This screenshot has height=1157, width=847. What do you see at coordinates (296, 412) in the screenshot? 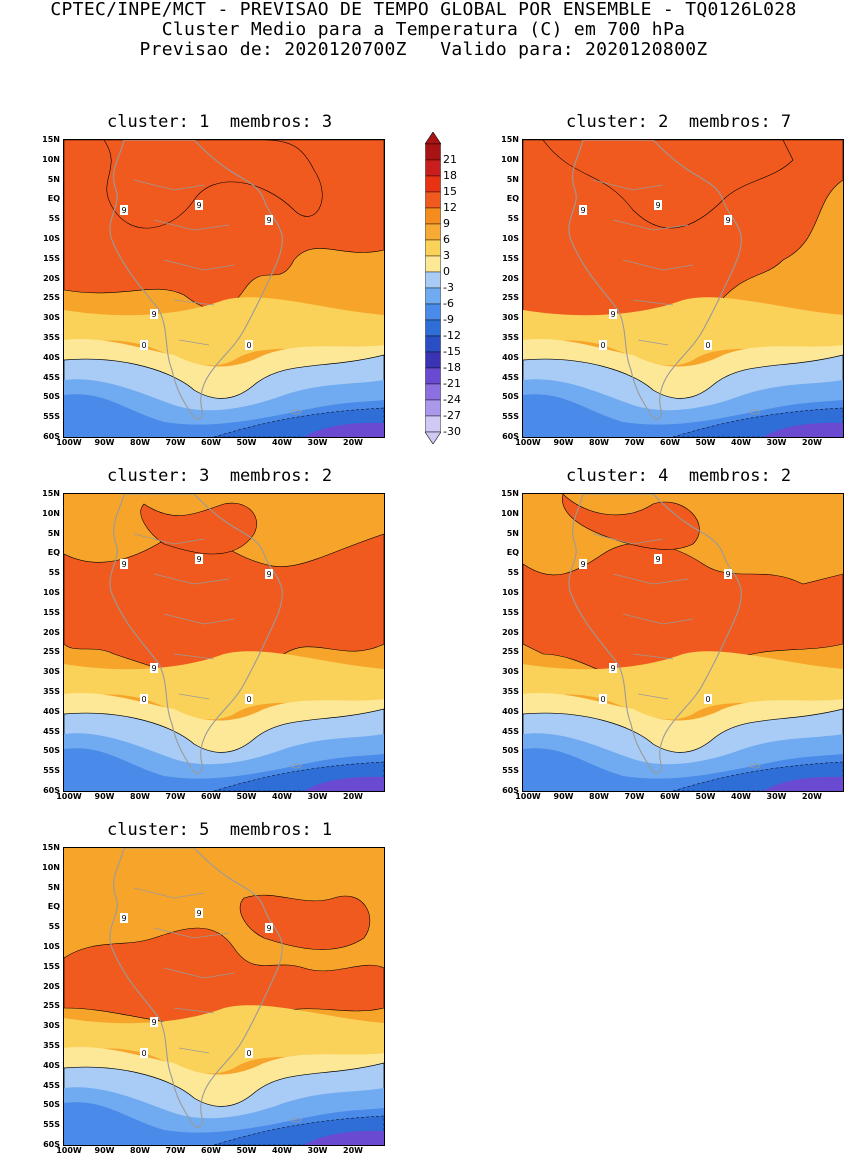
I see `falkland-islands` at bounding box center [296, 412].